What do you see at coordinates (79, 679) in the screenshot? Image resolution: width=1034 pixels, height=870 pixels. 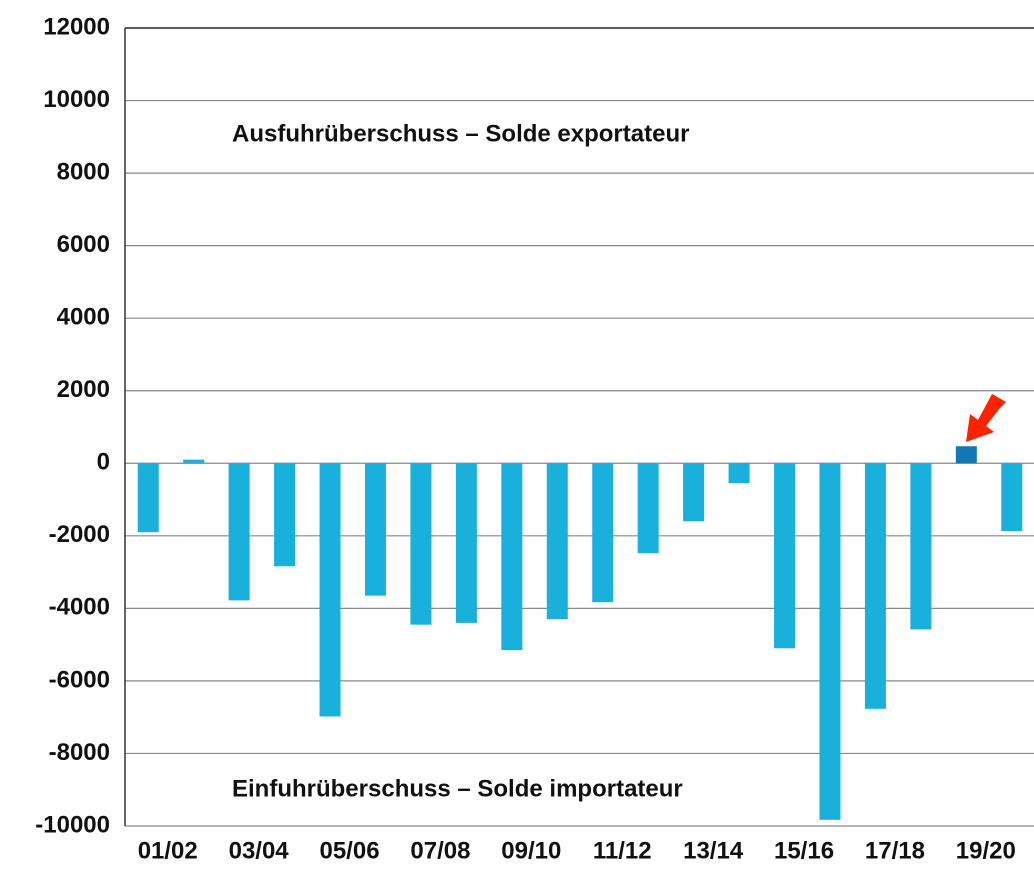 I see `y-tick-label: -6000` at bounding box center [79, 679].